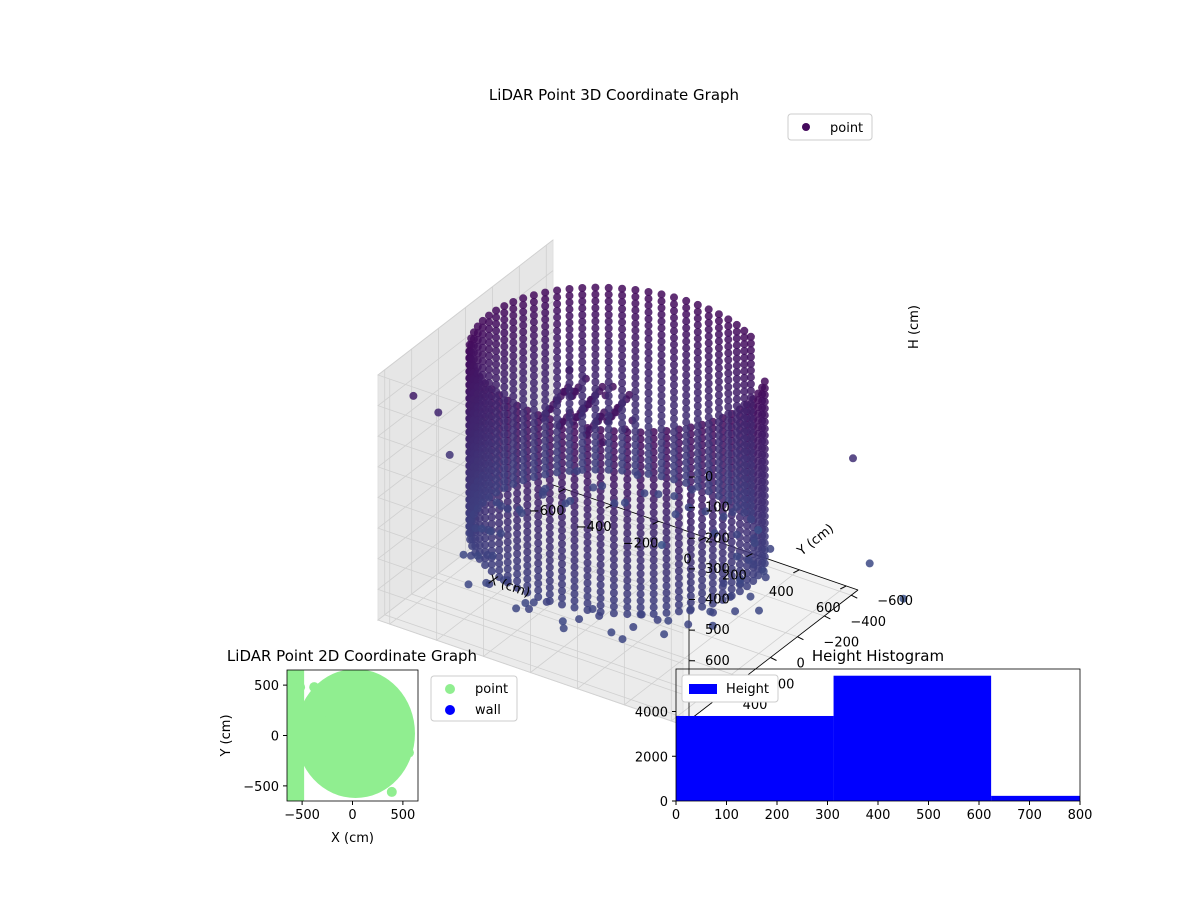 This screenshot has width=1200, height=900. What do you see at coordinates (815, 540) in the screenshot?
I see `y-axis-label: Y (cm)` at bounding box center [815, 540].